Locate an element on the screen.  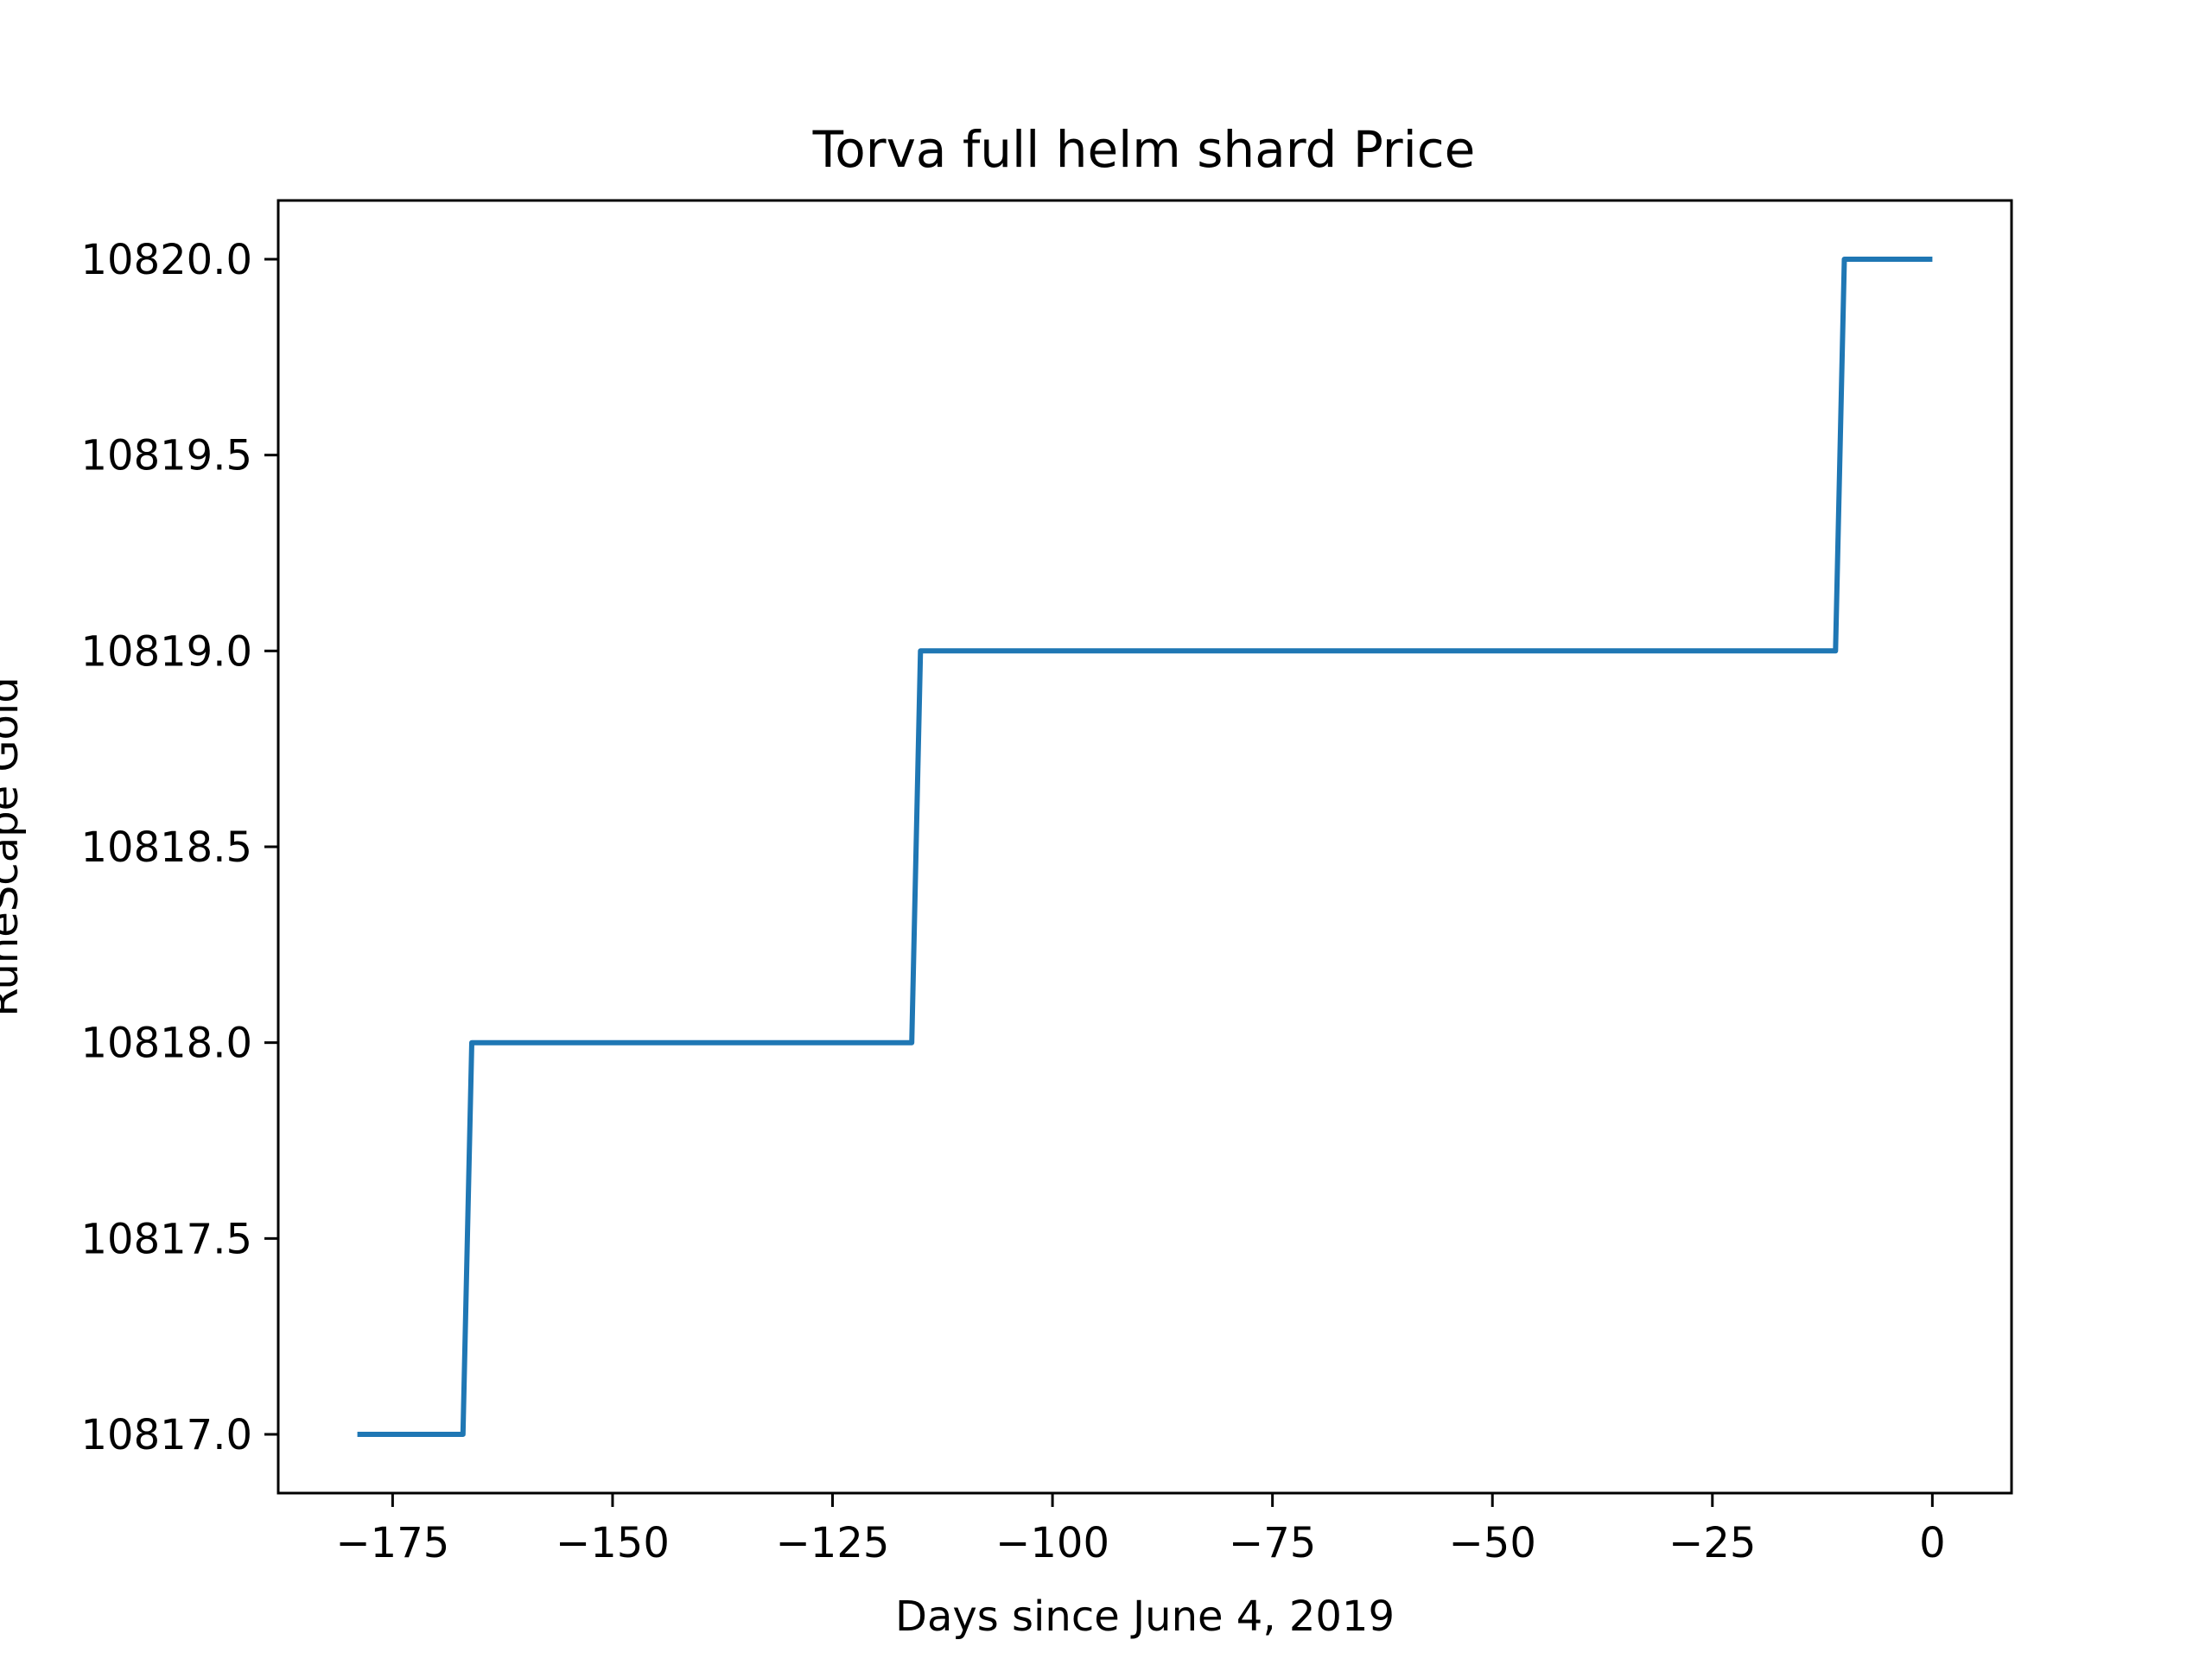
x-tick-label: −125 is located at coordinates (833, 1543).